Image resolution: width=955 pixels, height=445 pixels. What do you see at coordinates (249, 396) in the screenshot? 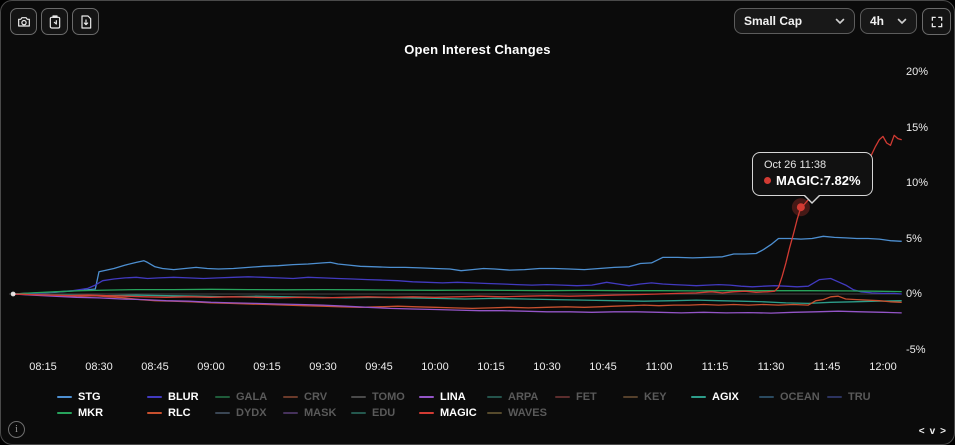
I see `legend-item-gala: GALA` at bounding box center [249, 396].